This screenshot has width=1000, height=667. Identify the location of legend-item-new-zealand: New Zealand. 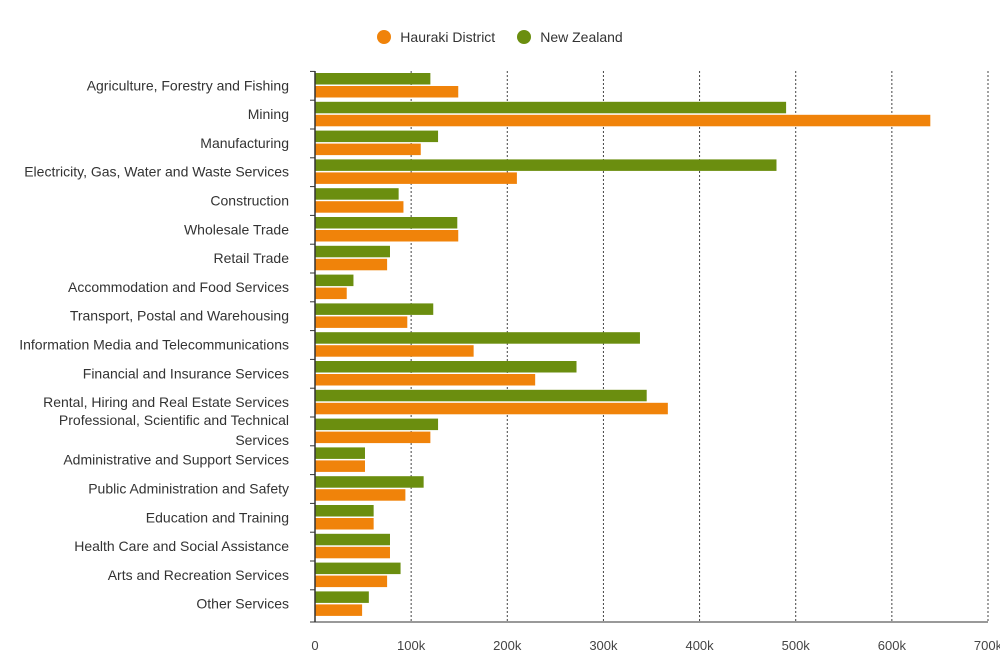
(570, 37).